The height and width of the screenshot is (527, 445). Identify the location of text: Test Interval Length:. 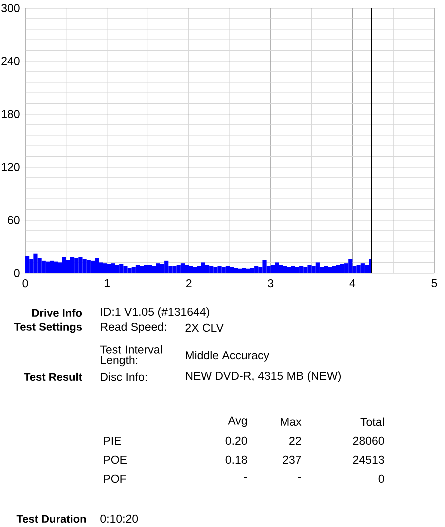
(131, 356).